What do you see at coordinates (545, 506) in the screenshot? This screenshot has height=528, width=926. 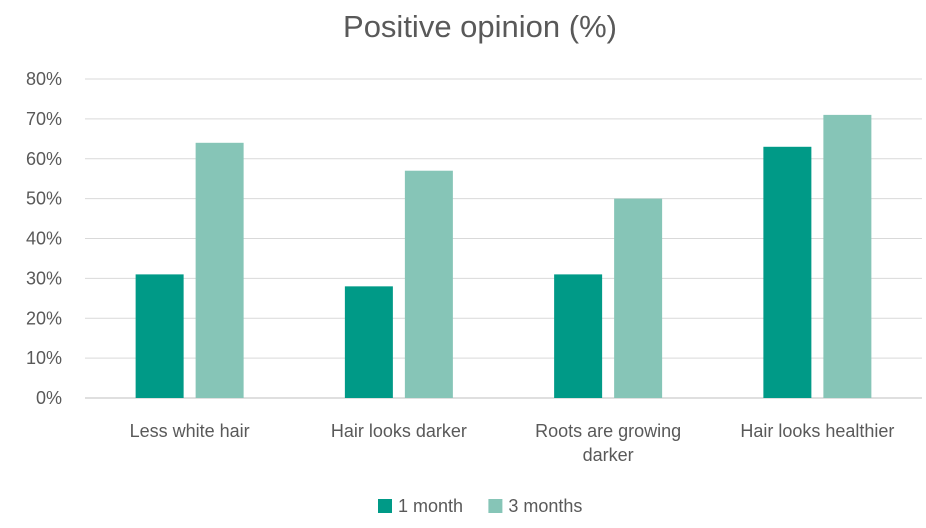 I see `legend-label: 3 months` at bounding box center [545, 506].